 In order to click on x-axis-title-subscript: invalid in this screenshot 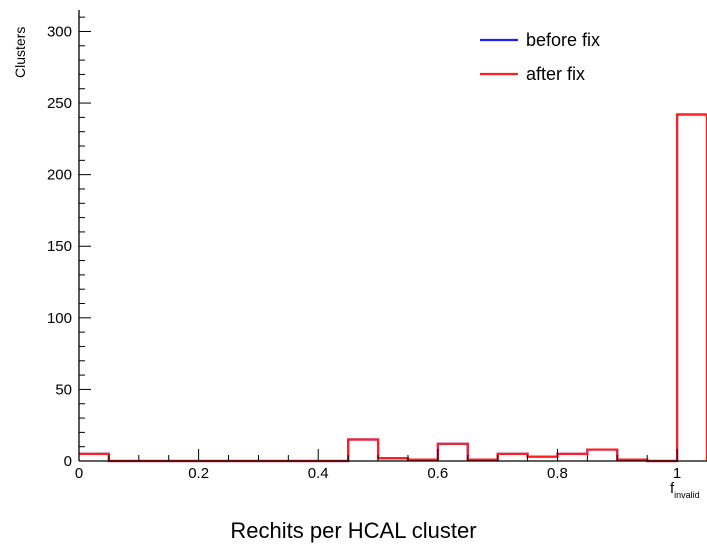, I will do `click(687, 495)`.